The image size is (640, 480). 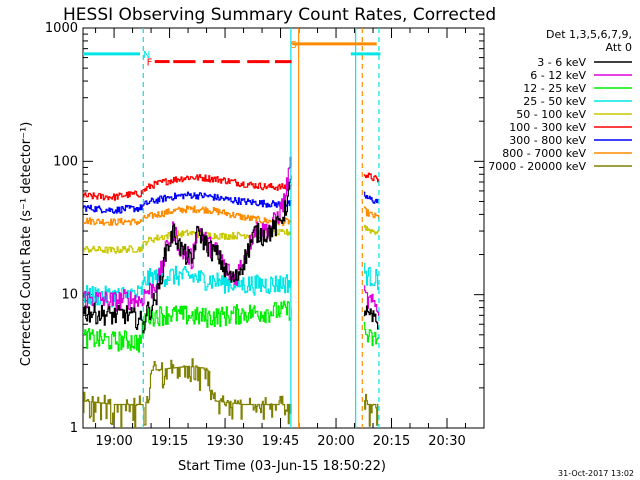 I want to click on legend-entry-label: 12 - 25 keV, so click(x=554, y=88).